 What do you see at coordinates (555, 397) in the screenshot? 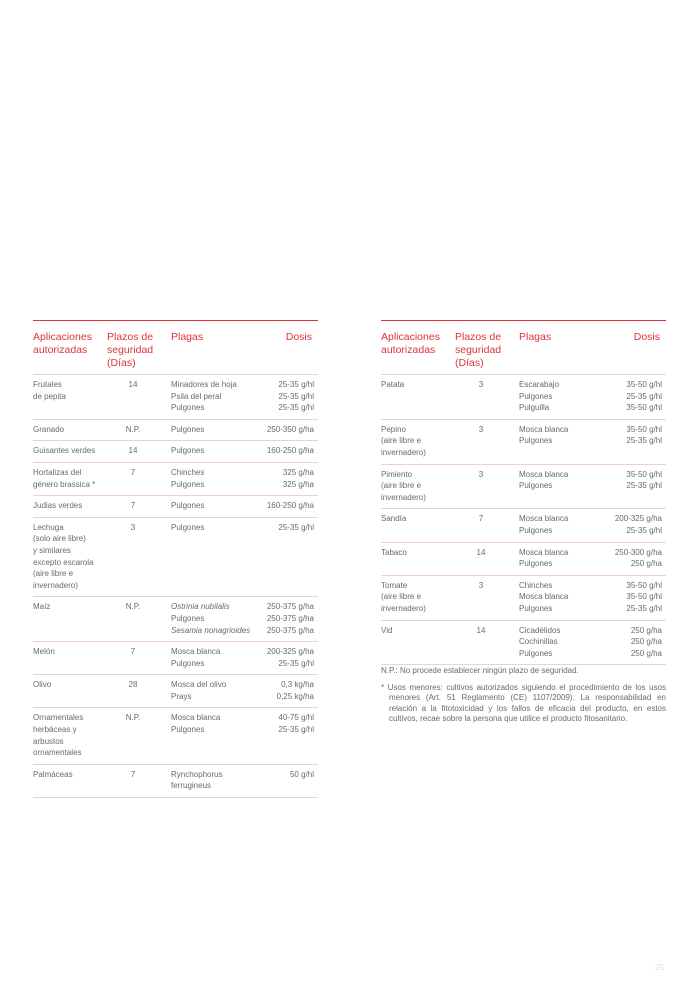
I see `plagas-cell: Escarabajo Pulgones Pulguilla` at bounding box center [555, 397].